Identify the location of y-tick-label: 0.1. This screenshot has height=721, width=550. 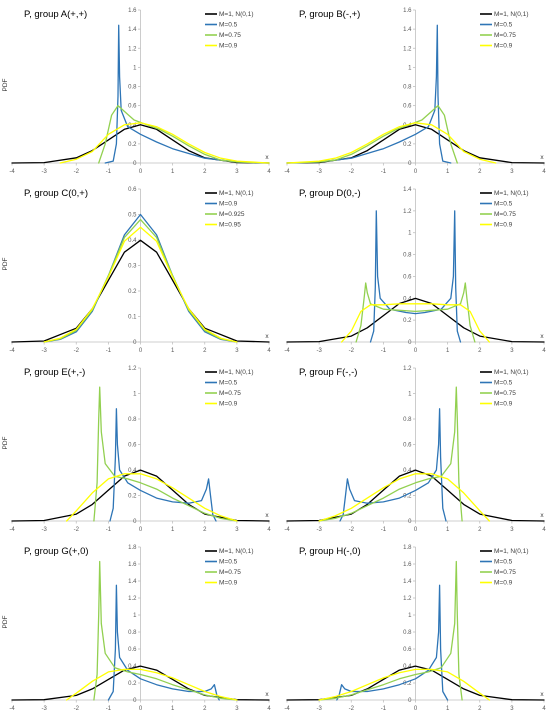
(132, 318).